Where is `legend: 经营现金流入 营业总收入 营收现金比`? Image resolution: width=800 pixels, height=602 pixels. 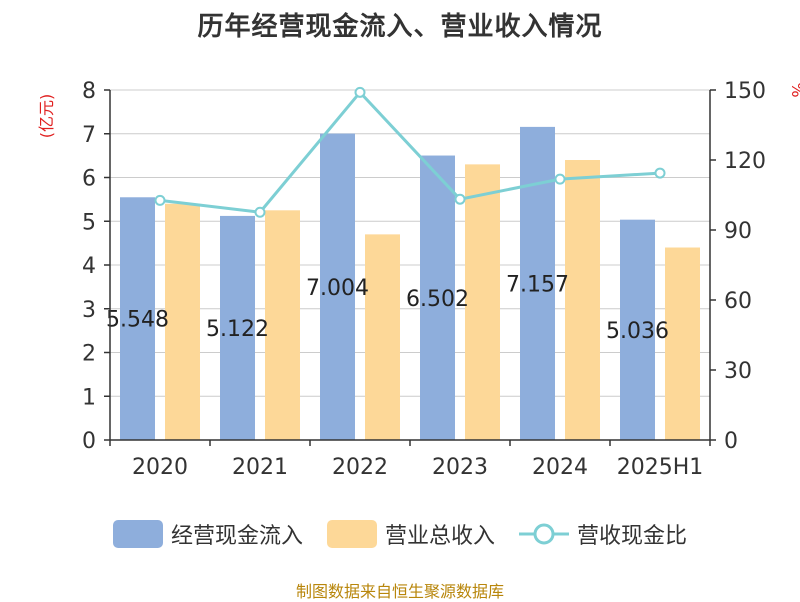
legend: 经营现金流入 营业总收入 营收现金比 is located at coordinates (400, 534).